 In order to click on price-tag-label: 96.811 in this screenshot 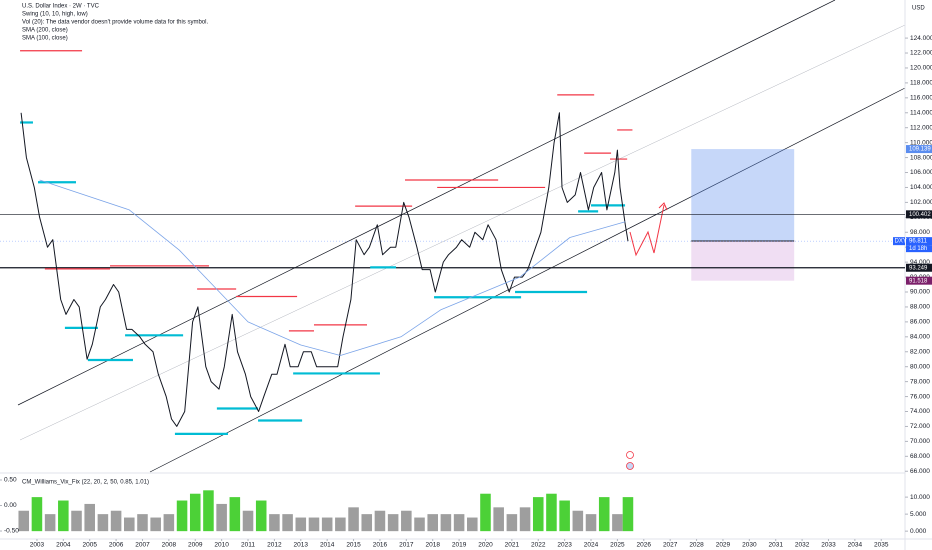, I will do `click(918, 242)`.